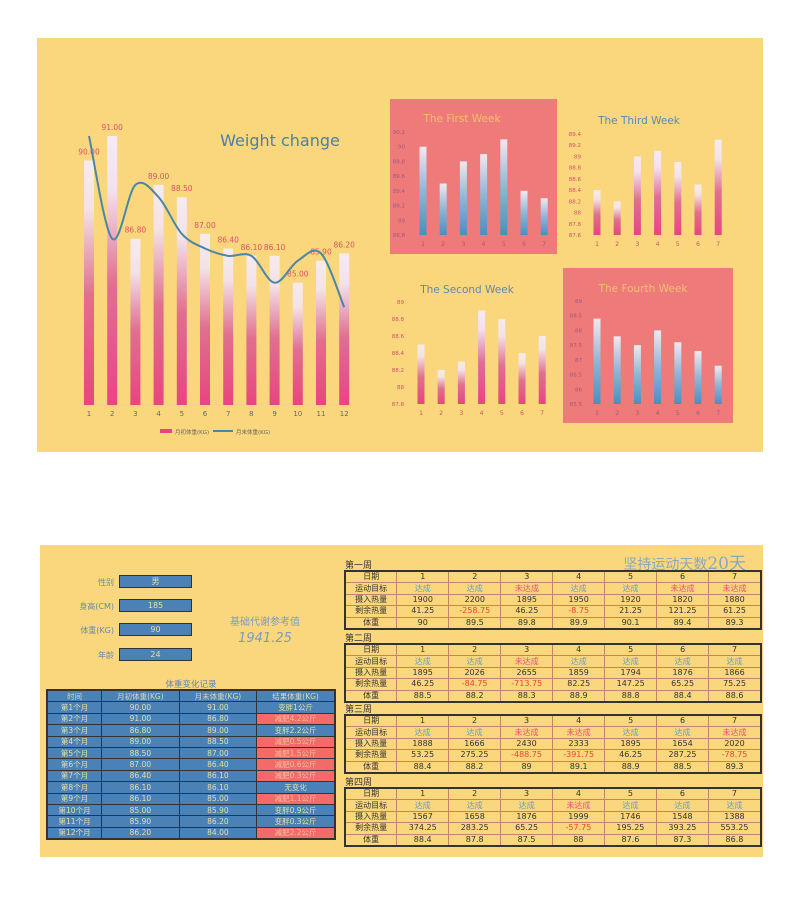 The height and width of the screenshot is (911, 800). What do you see at coordinates (359, 566) in the screenshot?
I see `week-label: 第一周` at bounding box center [359, 566].